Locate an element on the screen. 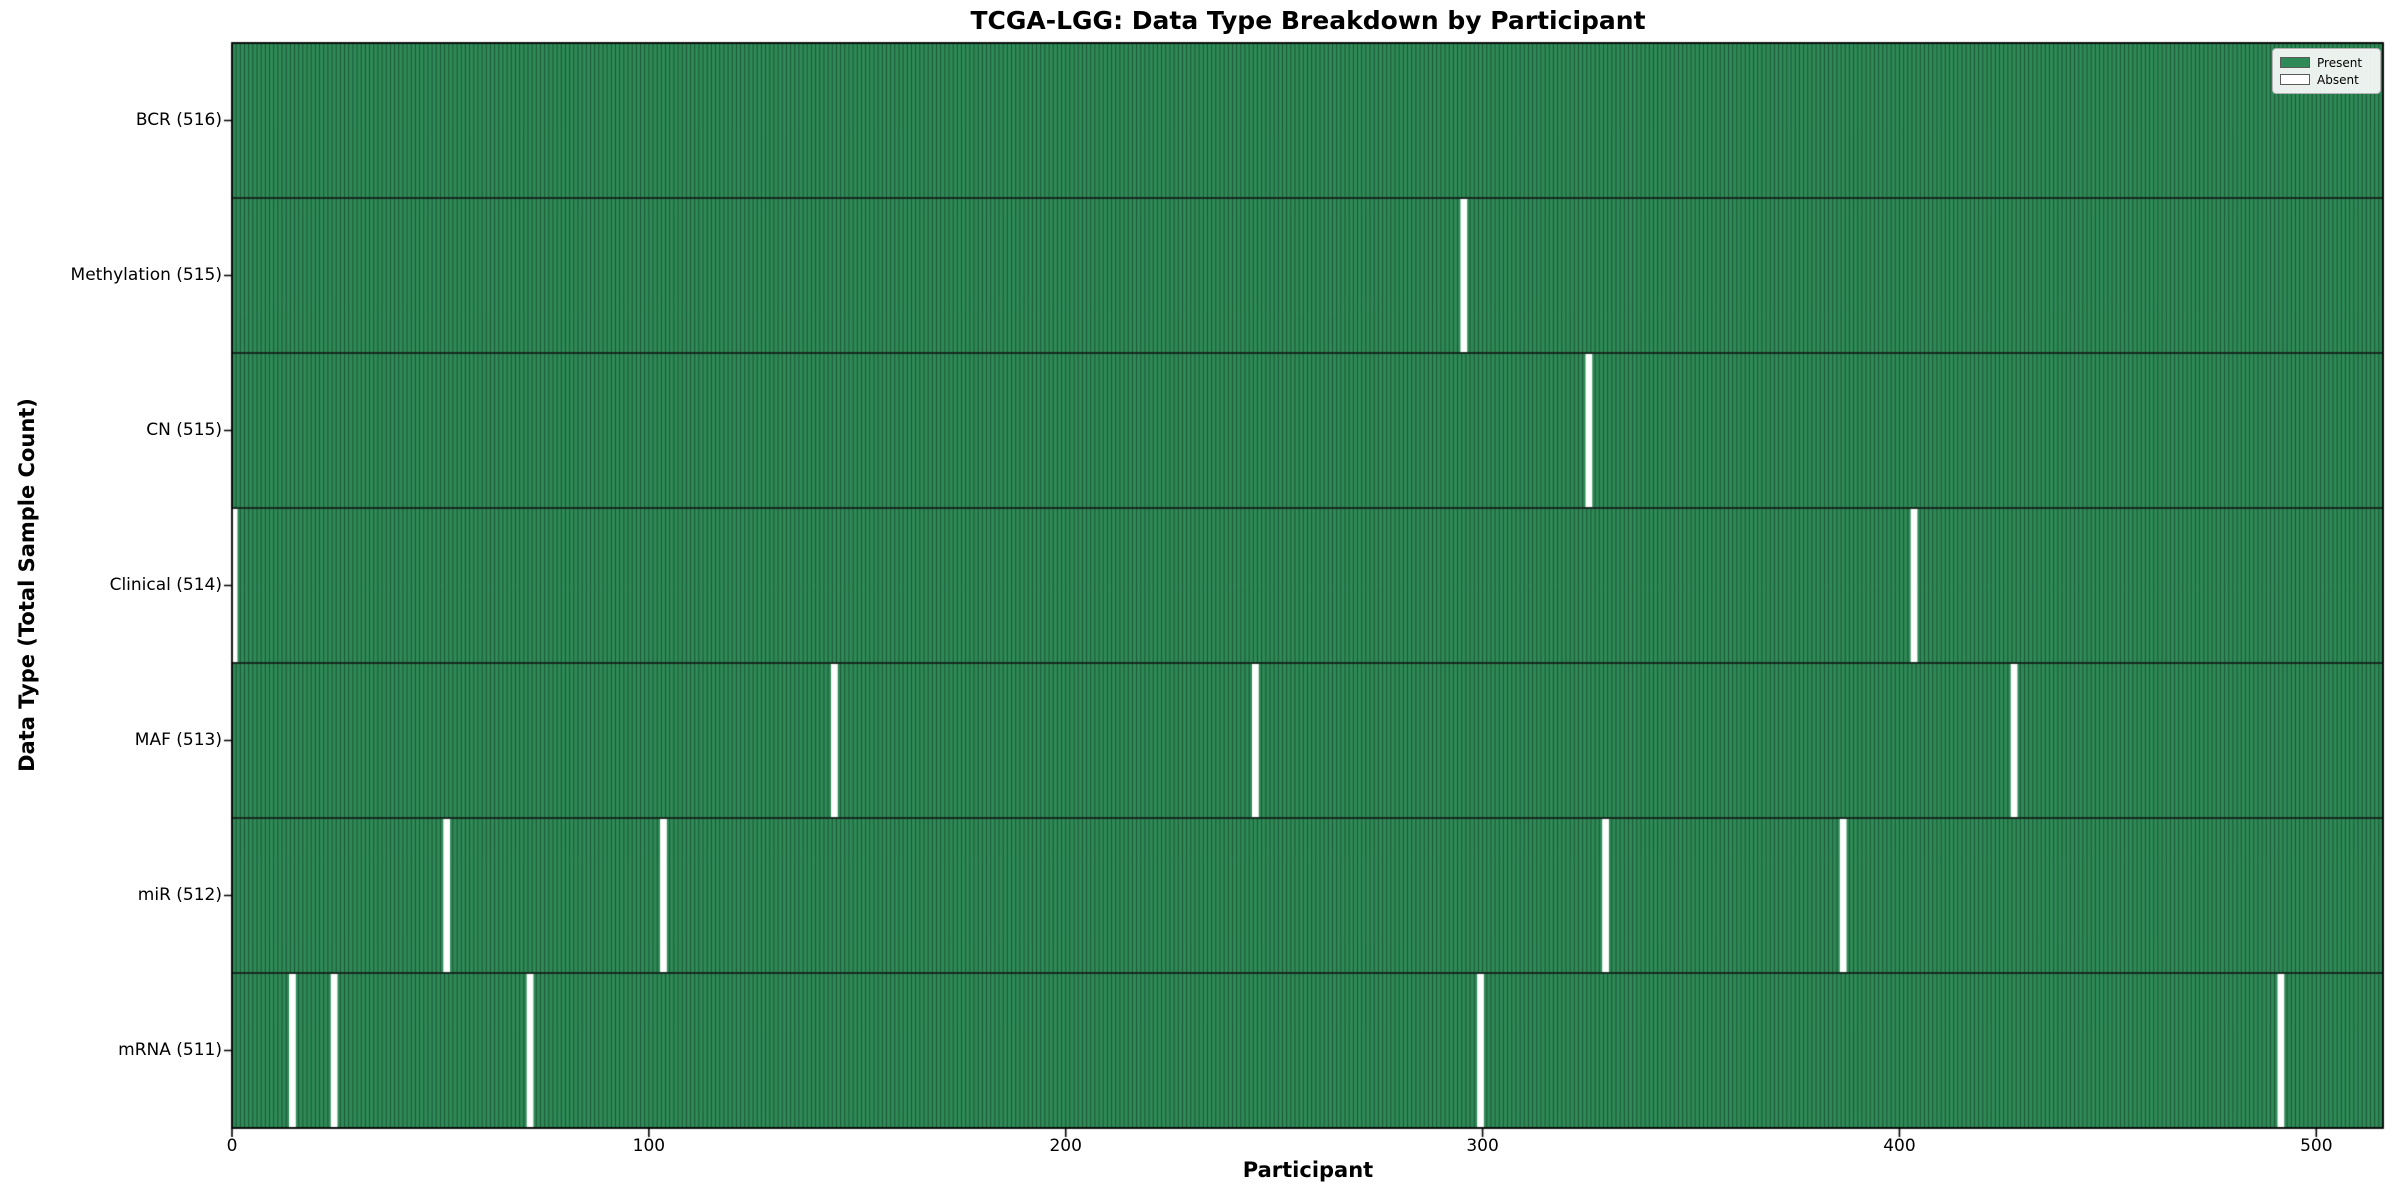 The width and height of the screenshot is (2400, 1200). y-tick-label: miR (512) is located at coordinates (179, 894).